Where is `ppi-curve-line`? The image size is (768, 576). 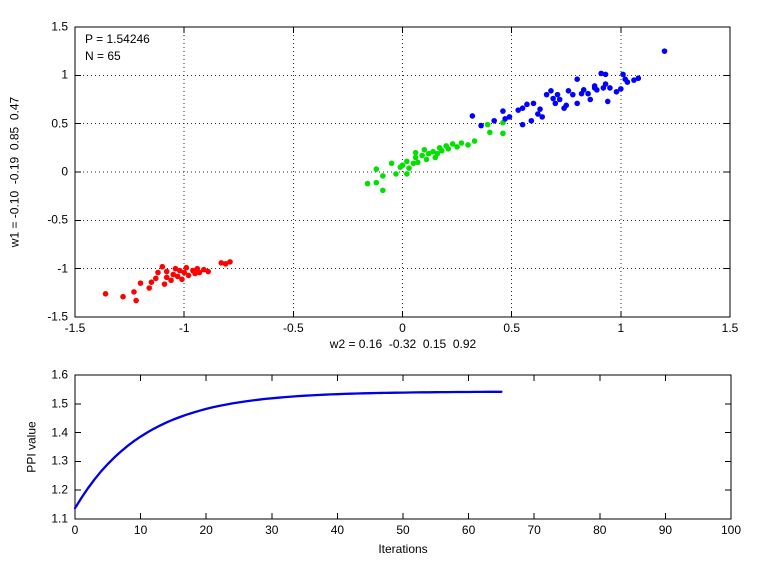 ppi-curve-line is located at coordinates (288, 450).